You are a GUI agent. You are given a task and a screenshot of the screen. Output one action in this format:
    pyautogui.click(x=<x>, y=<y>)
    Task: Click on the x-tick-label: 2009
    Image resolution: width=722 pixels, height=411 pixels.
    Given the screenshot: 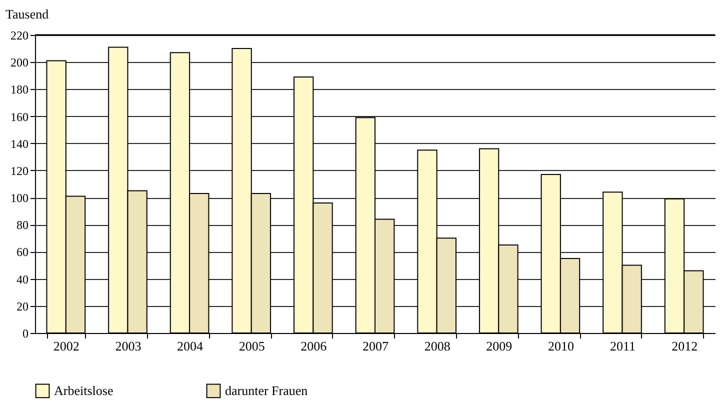 What is the action you would take?
    pyautogui.click(x=499, y=346)
    